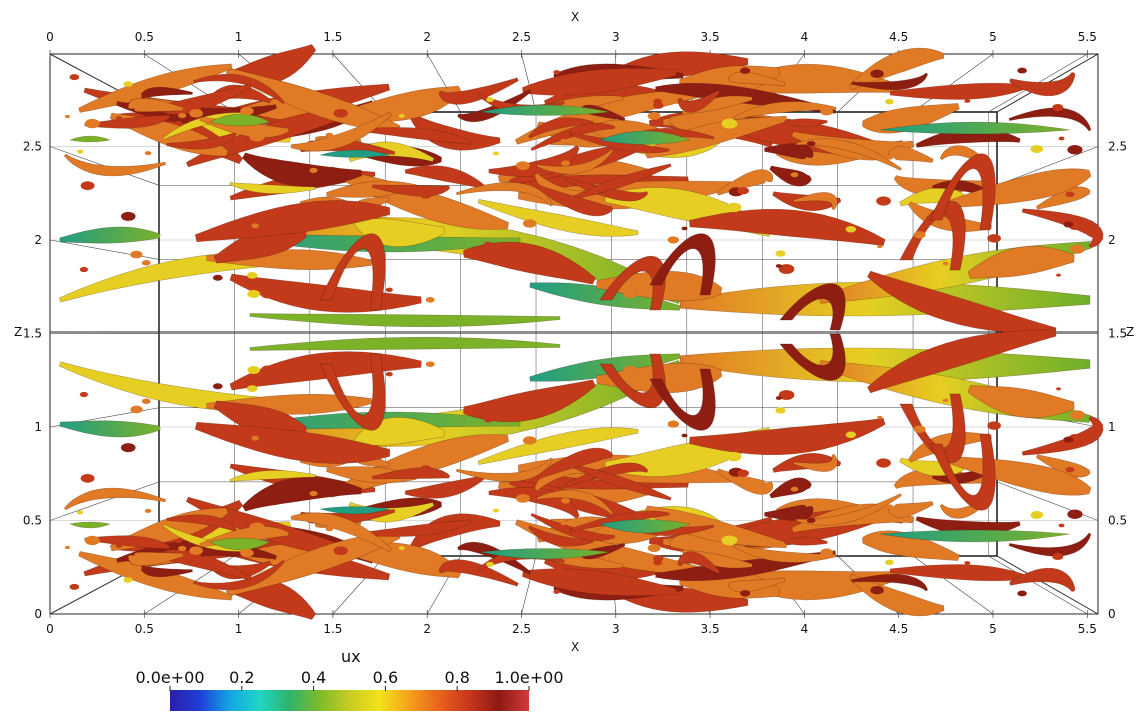 This screenshot has height=725, width=1145. What do you see at coordinates (239, 37) in the screenshot?
I see `x-tick-label-top: 1` at bounding box center [239, 37].